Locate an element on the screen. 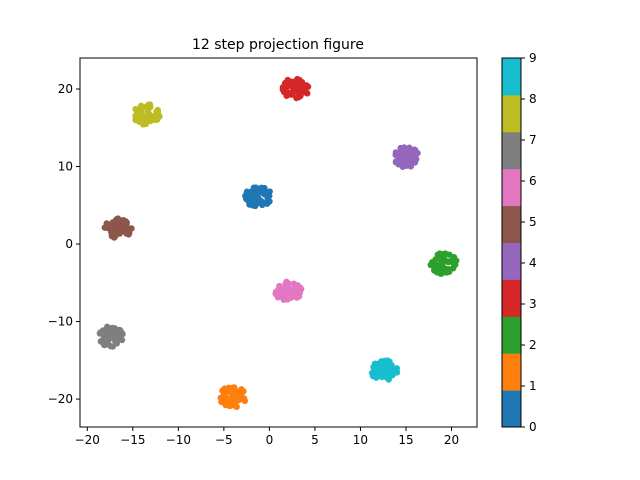 This screenshot has height=480, width=640. y-tick-label: 20 is located at coordinates (65, 89).